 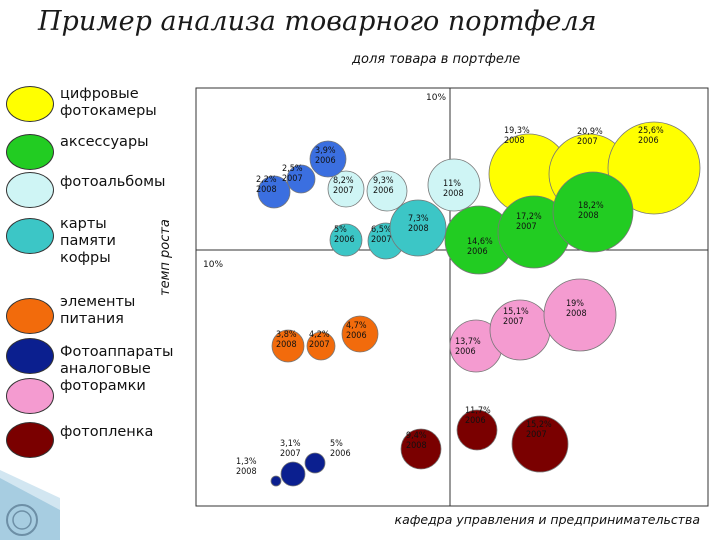 I want to click on bubble-label: 13,7%, so click(x=468, y=342).